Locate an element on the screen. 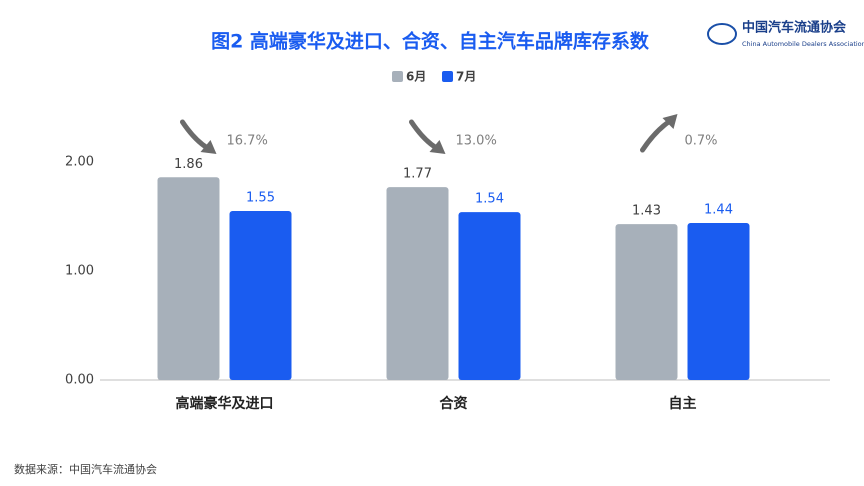 The width and height of the screenshot is (864, 486). logo-icon is located at coordinates (722, 34).